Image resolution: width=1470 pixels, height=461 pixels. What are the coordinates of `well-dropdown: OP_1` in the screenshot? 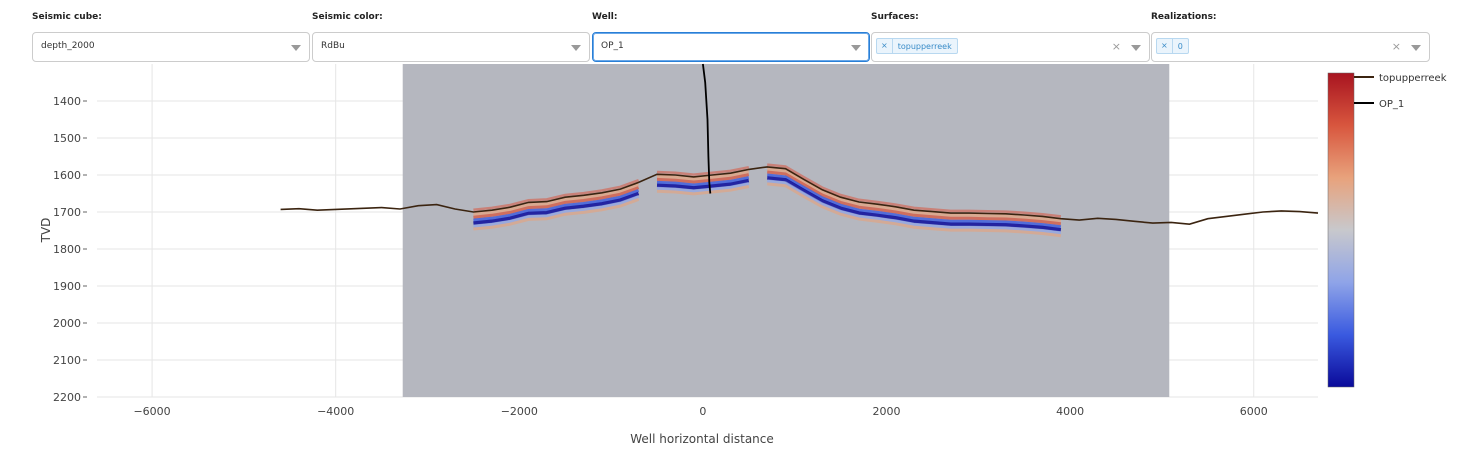 It's located at (731, 47).